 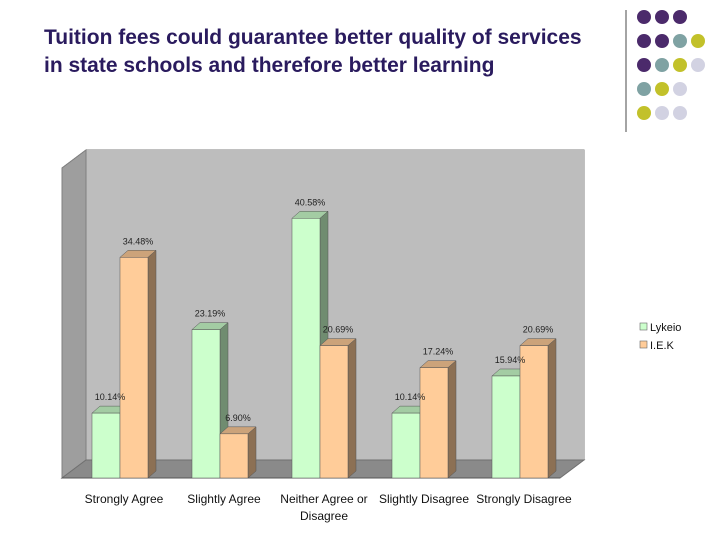 I want to click on legend-swatch-lykeio, so click(x=643, y=326).